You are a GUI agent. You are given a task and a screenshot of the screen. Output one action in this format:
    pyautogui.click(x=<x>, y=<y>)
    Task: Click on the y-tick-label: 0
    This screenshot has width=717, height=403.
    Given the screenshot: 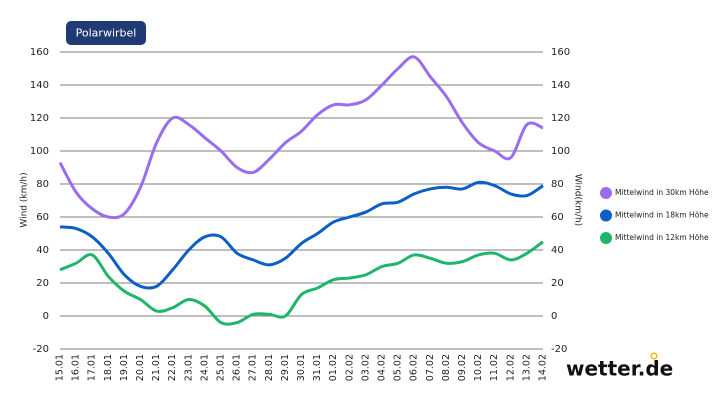 What is the action you would take?
    pyautogui.click(x=46, y=316)
    